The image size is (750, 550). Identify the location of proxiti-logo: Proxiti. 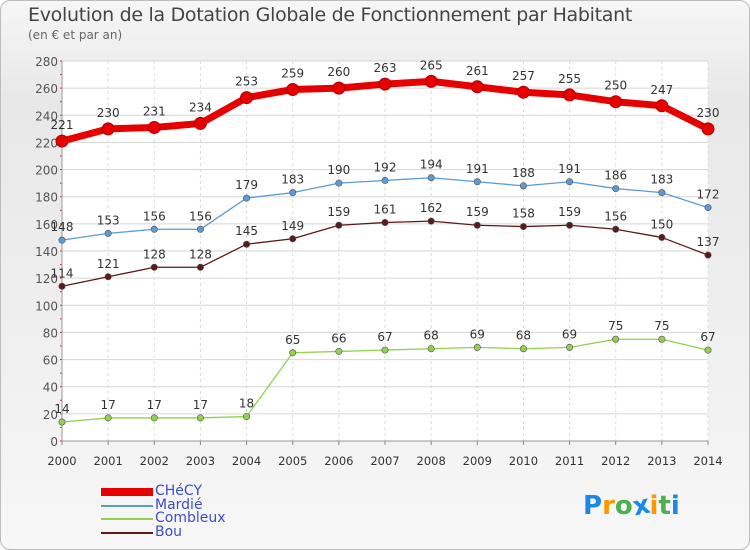
(631, 506).